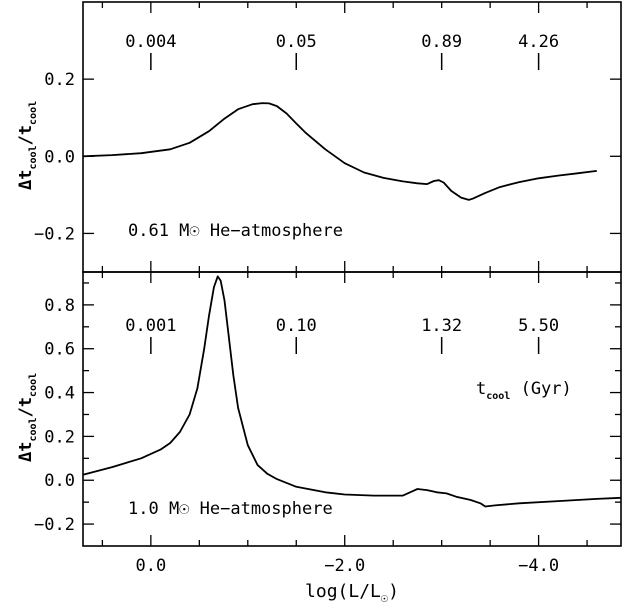 This screenshot has width=635, height=611. What do you see at coordinates (59, 80) in the screenshot?
I see `top-y-tick-label: 0.2` at bounding box center [59, 80].